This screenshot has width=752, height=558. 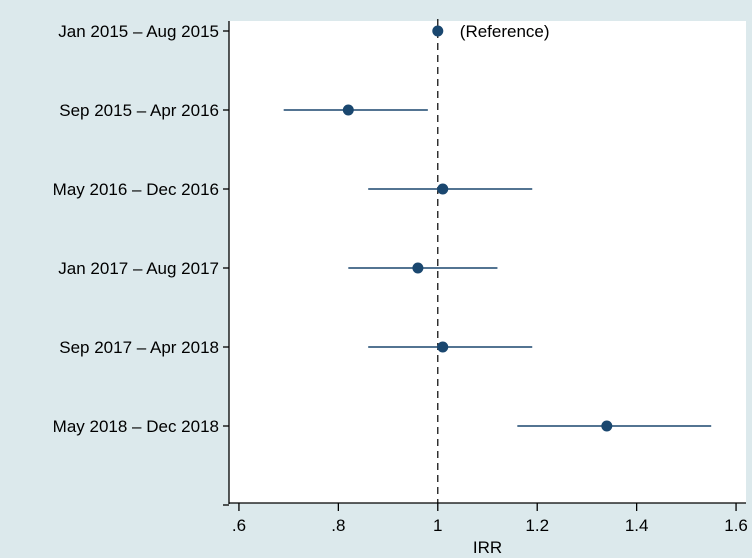 I want to click on x-tick-label: .8, so click(x=338, y=525).